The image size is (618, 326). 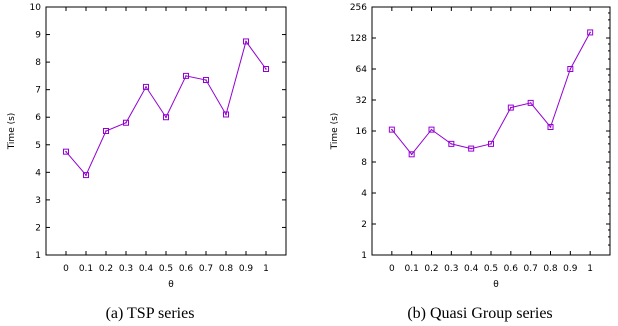 What do you see at coordinates (266, 269) in the screenshot?
I see `x-tick-label: 1` at bounding box center [266, 269].